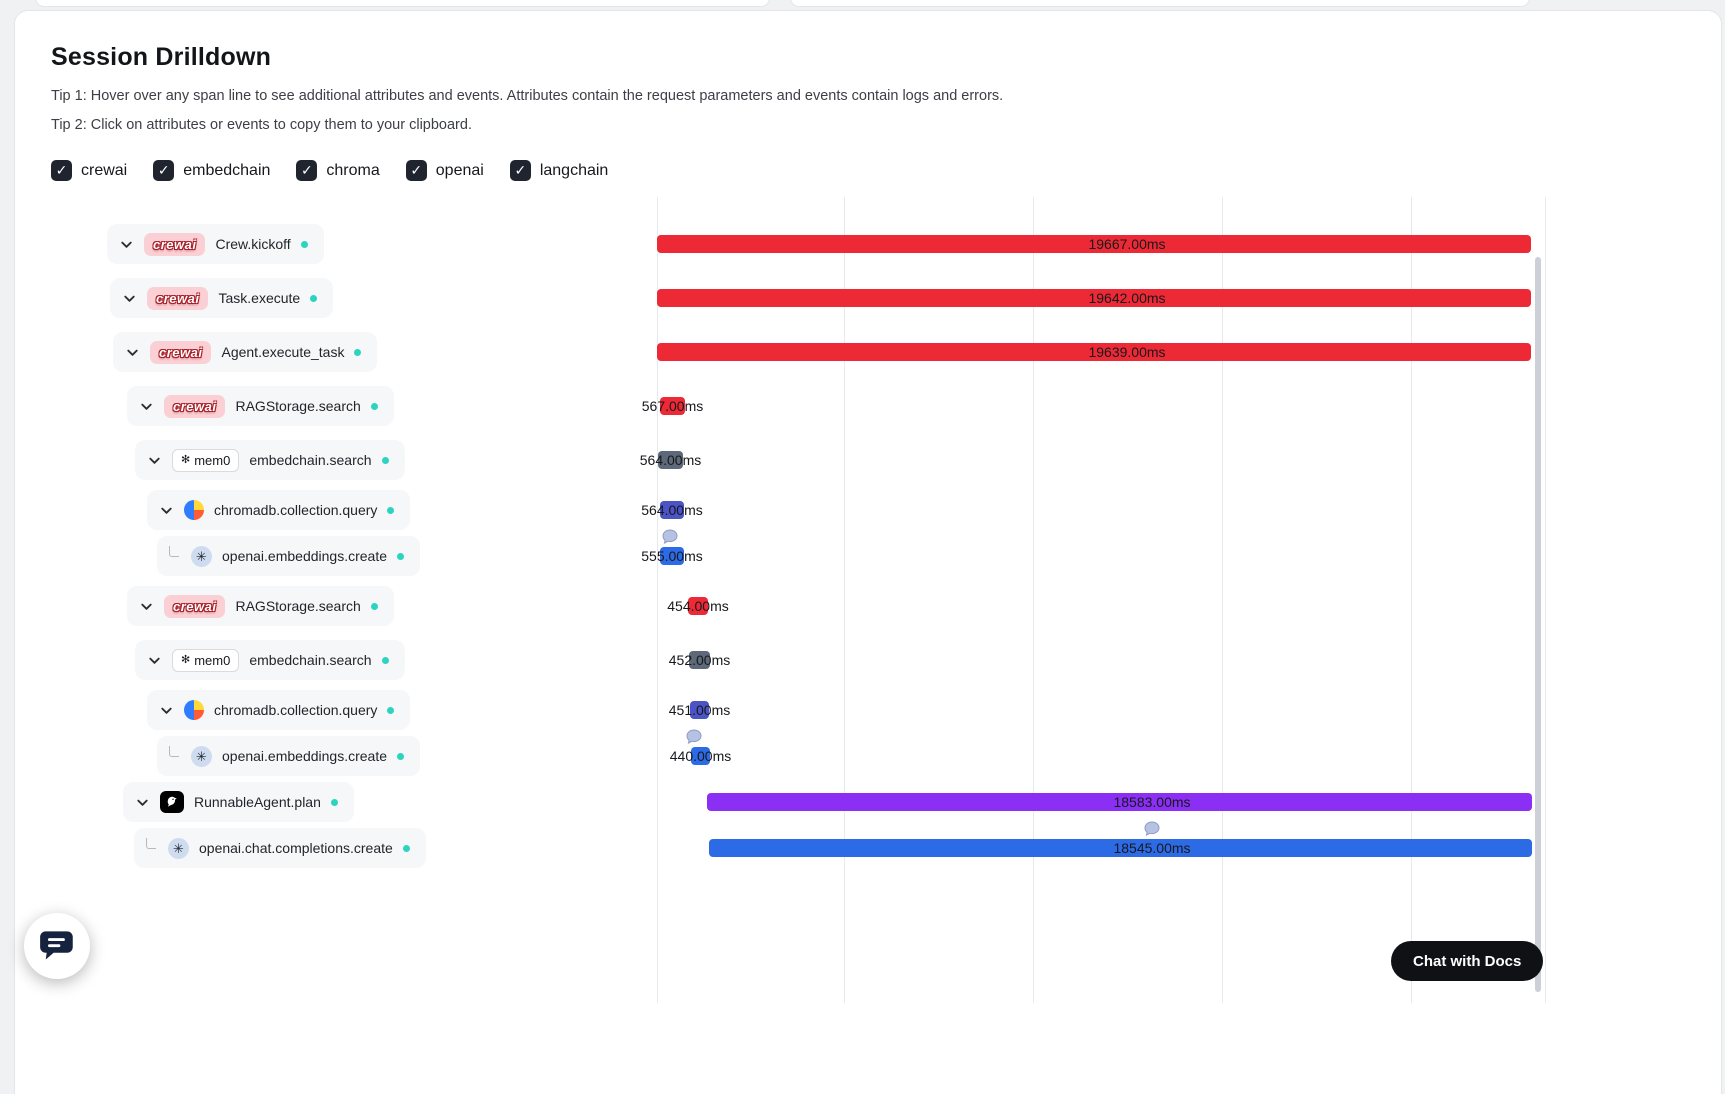 This screenshot has width=1725, height=1094. Describe the element at coordinates (222, 298) in the screenshot. I see `span-row-pill: crewai Task.execute` at that location.